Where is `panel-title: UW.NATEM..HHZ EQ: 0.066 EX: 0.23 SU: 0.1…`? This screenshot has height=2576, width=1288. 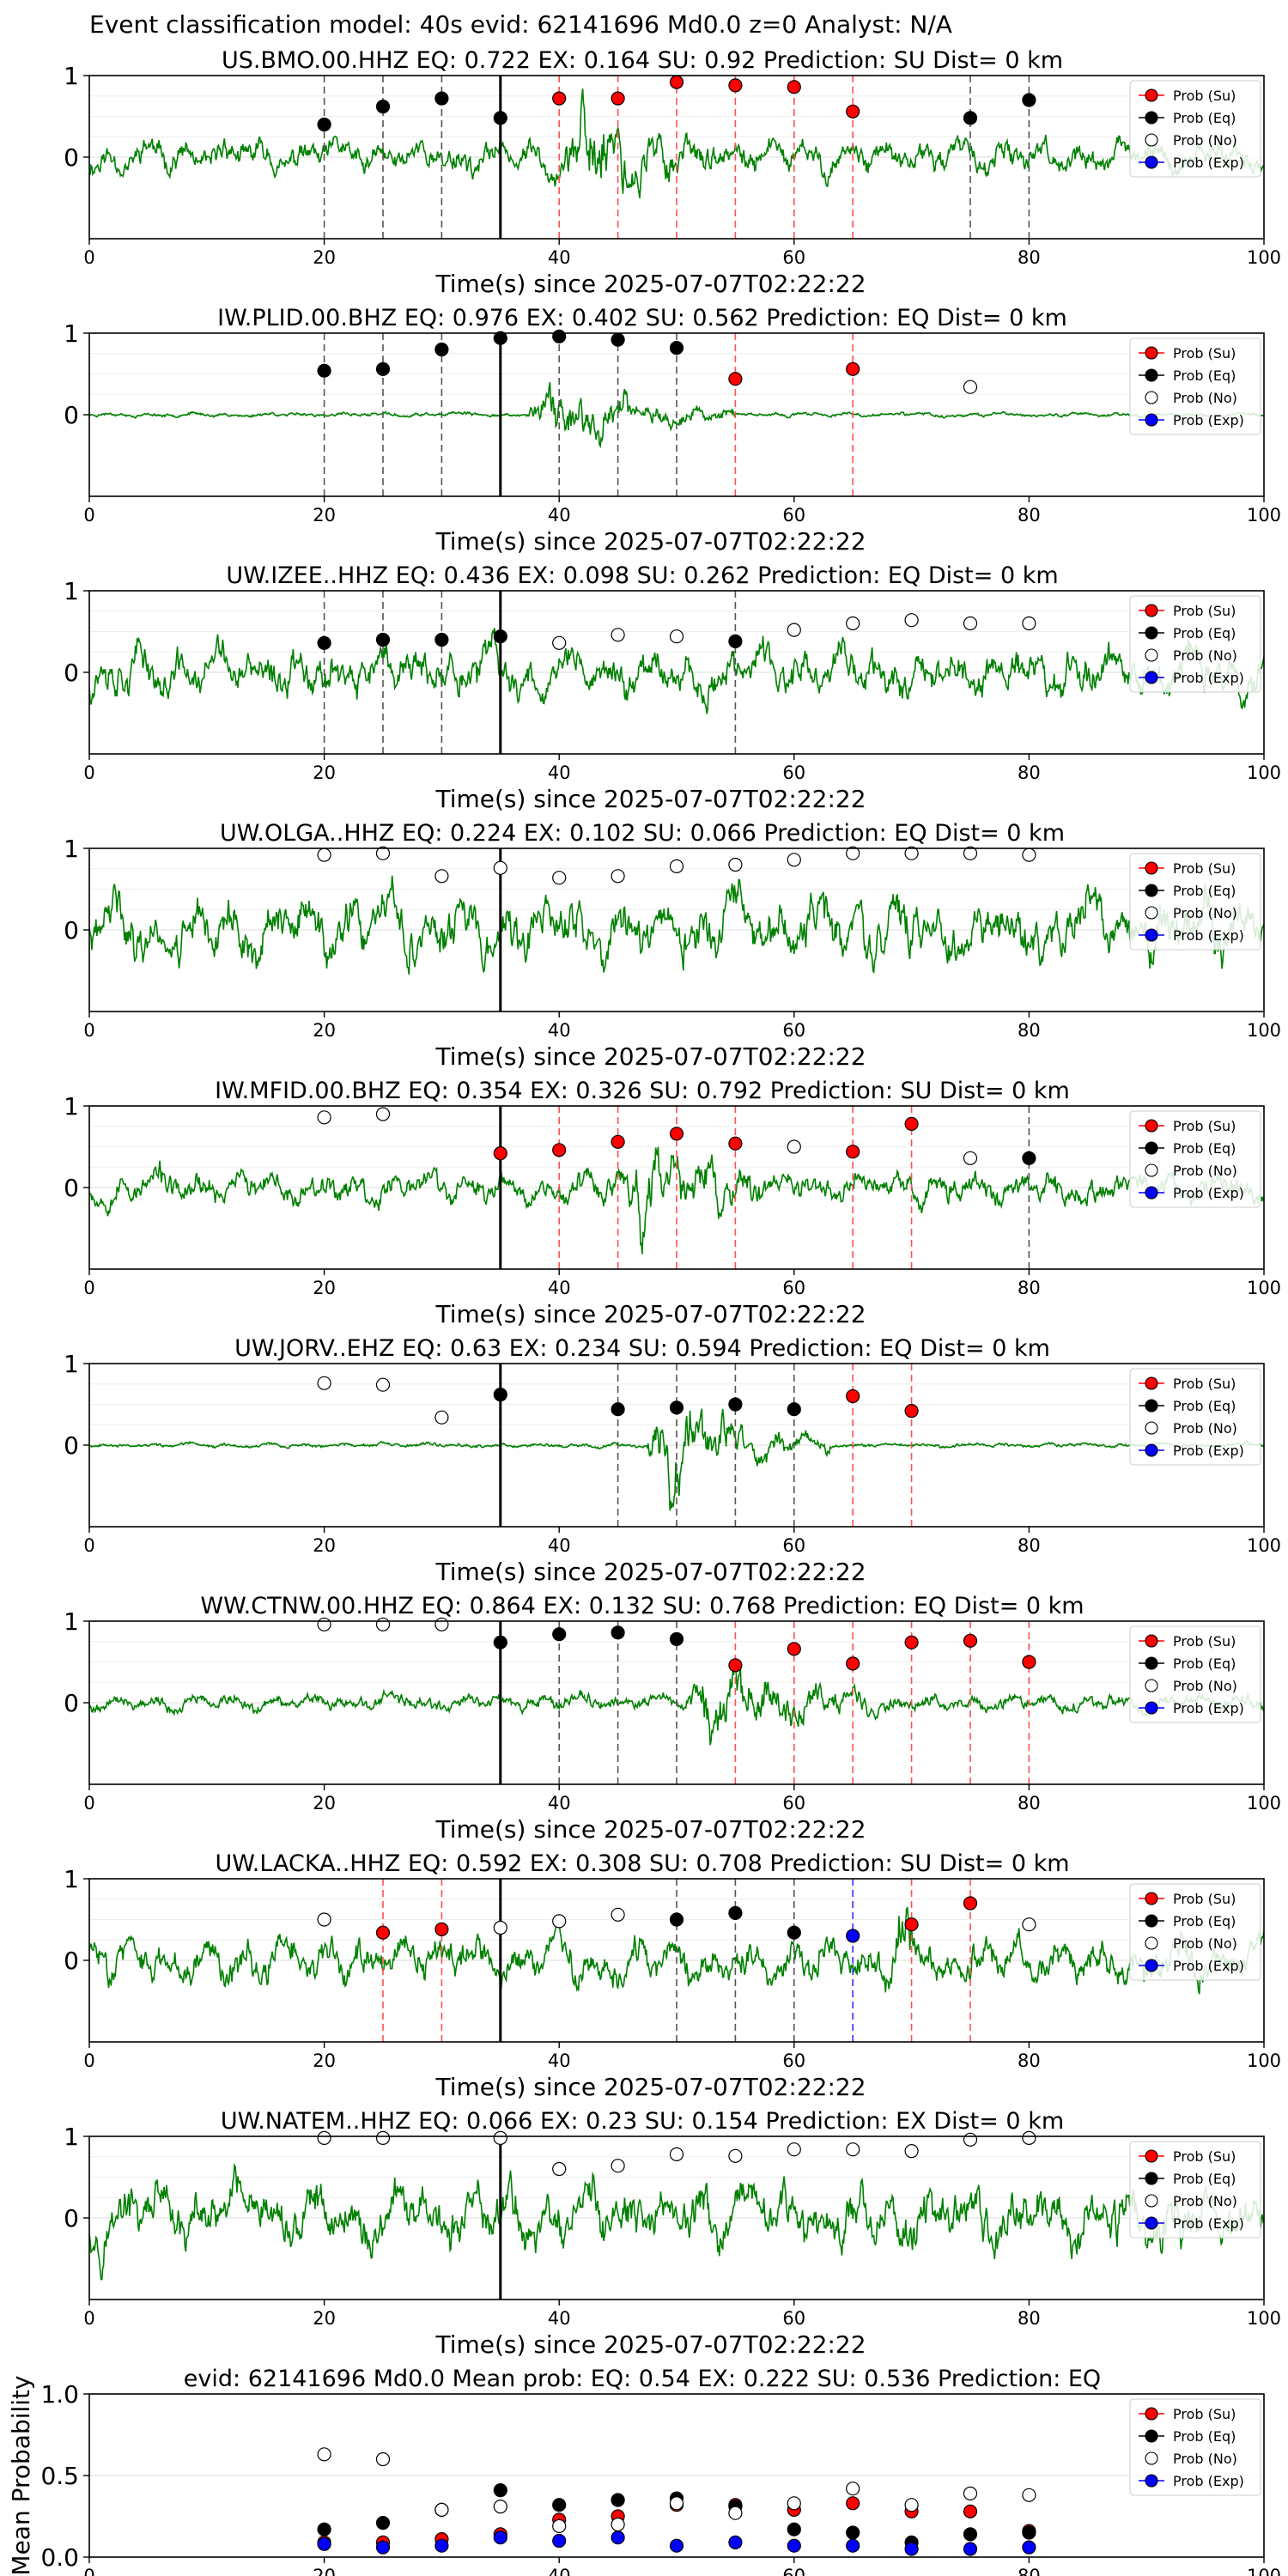
panel-title: UW.NATEM..HHZ EQ: 0.066 EX: 0.23 SU: 0.1… is located at coordinates (642, 2121).